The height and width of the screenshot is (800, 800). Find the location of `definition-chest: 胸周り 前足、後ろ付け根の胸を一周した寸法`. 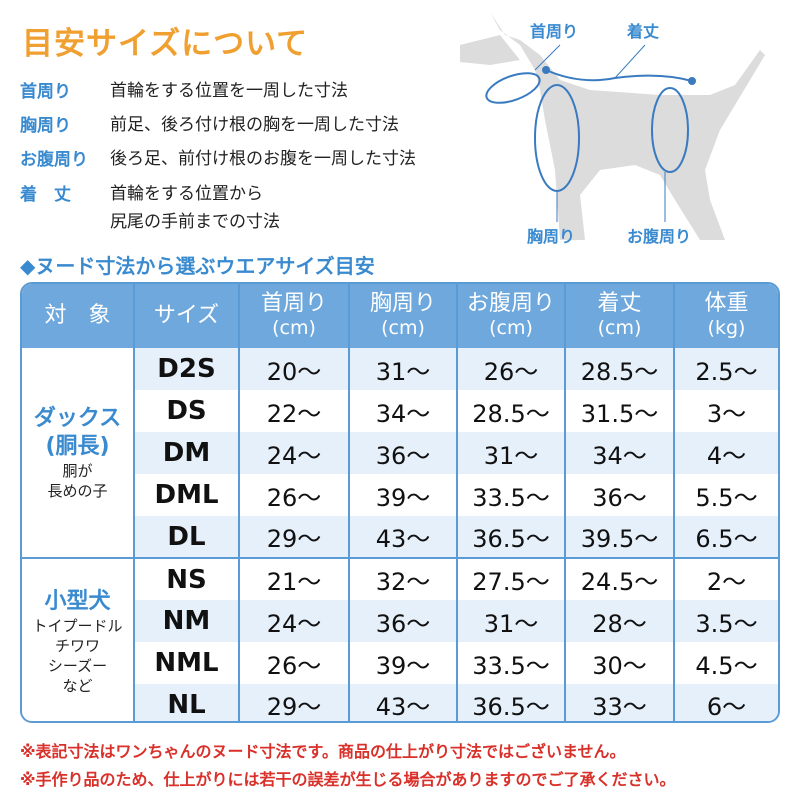

definition-chest: 胸周り 前足、後ろ付け根の胸を一周した寸法 is located at coordinates (209, 125).